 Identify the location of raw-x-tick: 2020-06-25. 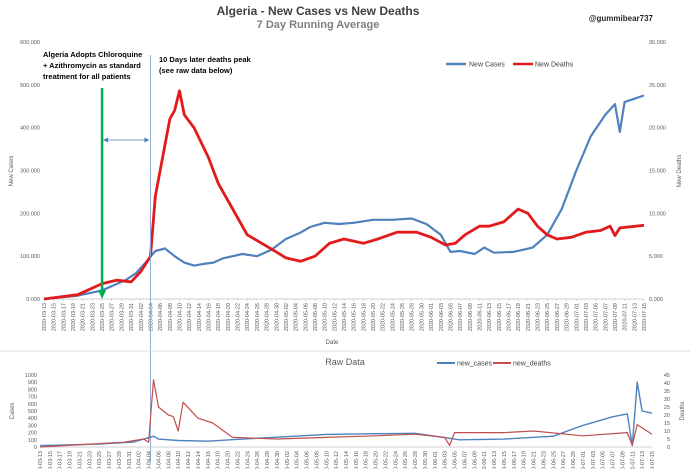
(554, 460).